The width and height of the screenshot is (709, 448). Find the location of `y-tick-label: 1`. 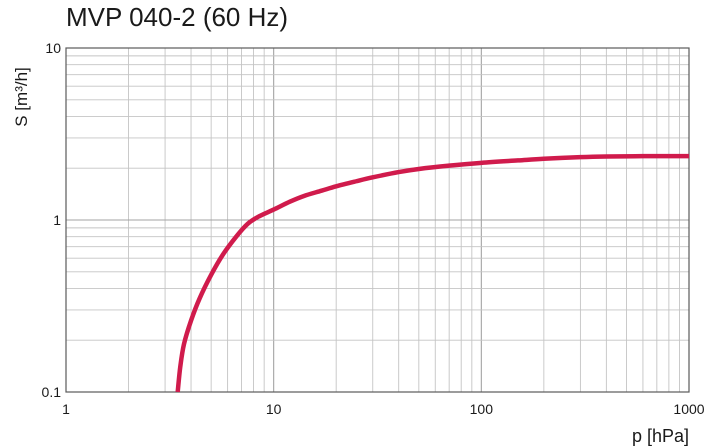

y-tick-label: 1 is located at coordinates (57, 220).